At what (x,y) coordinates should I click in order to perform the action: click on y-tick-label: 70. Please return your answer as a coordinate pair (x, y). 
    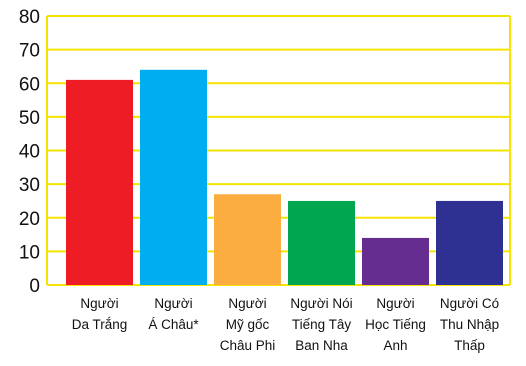
    Looking at the image, I should click on (29, 51).